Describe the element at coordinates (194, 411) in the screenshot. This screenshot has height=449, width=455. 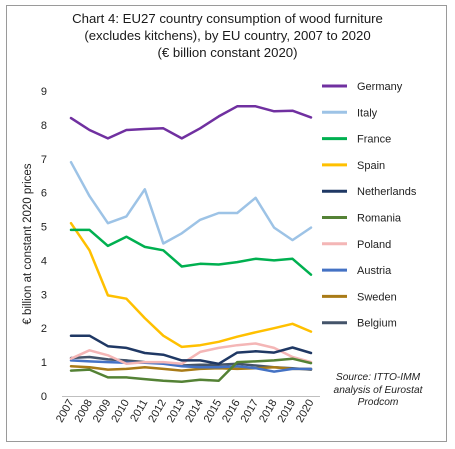
I see `x-tick-label: 2014` at that location.